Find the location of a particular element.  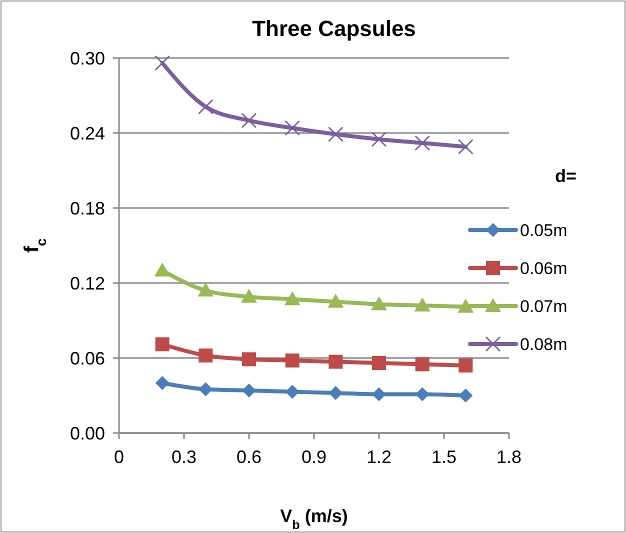

x-axis-title: V$_{b}$ (m/s) is located at coordinates (314, 519).